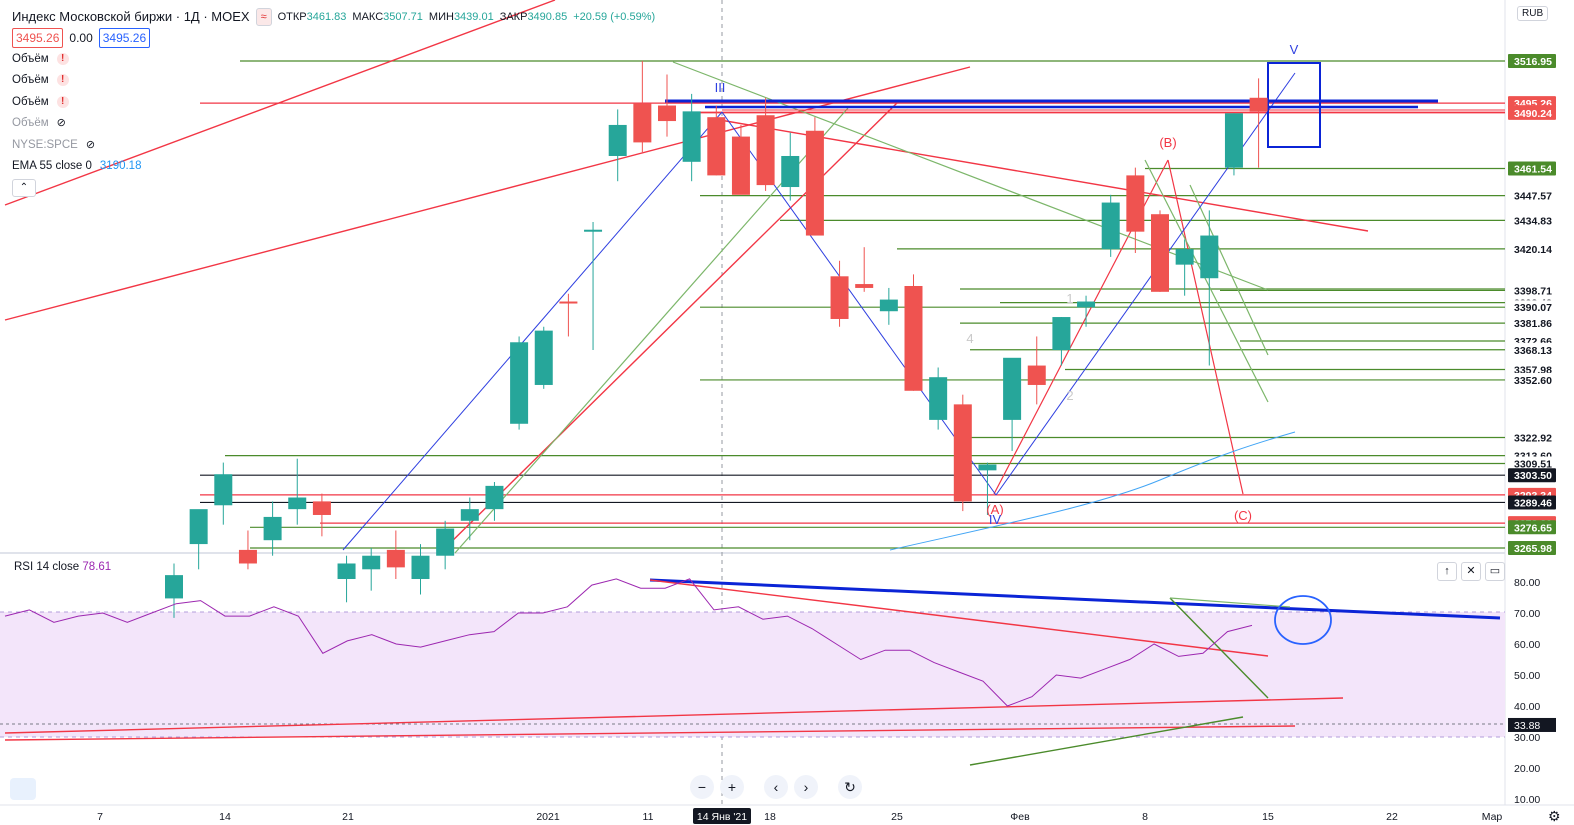 The height and width of the screenshot is (825, 1574). Describe the element at coordinates (441, 16) in the screenshot. I see `low-label: МИН` at that location.